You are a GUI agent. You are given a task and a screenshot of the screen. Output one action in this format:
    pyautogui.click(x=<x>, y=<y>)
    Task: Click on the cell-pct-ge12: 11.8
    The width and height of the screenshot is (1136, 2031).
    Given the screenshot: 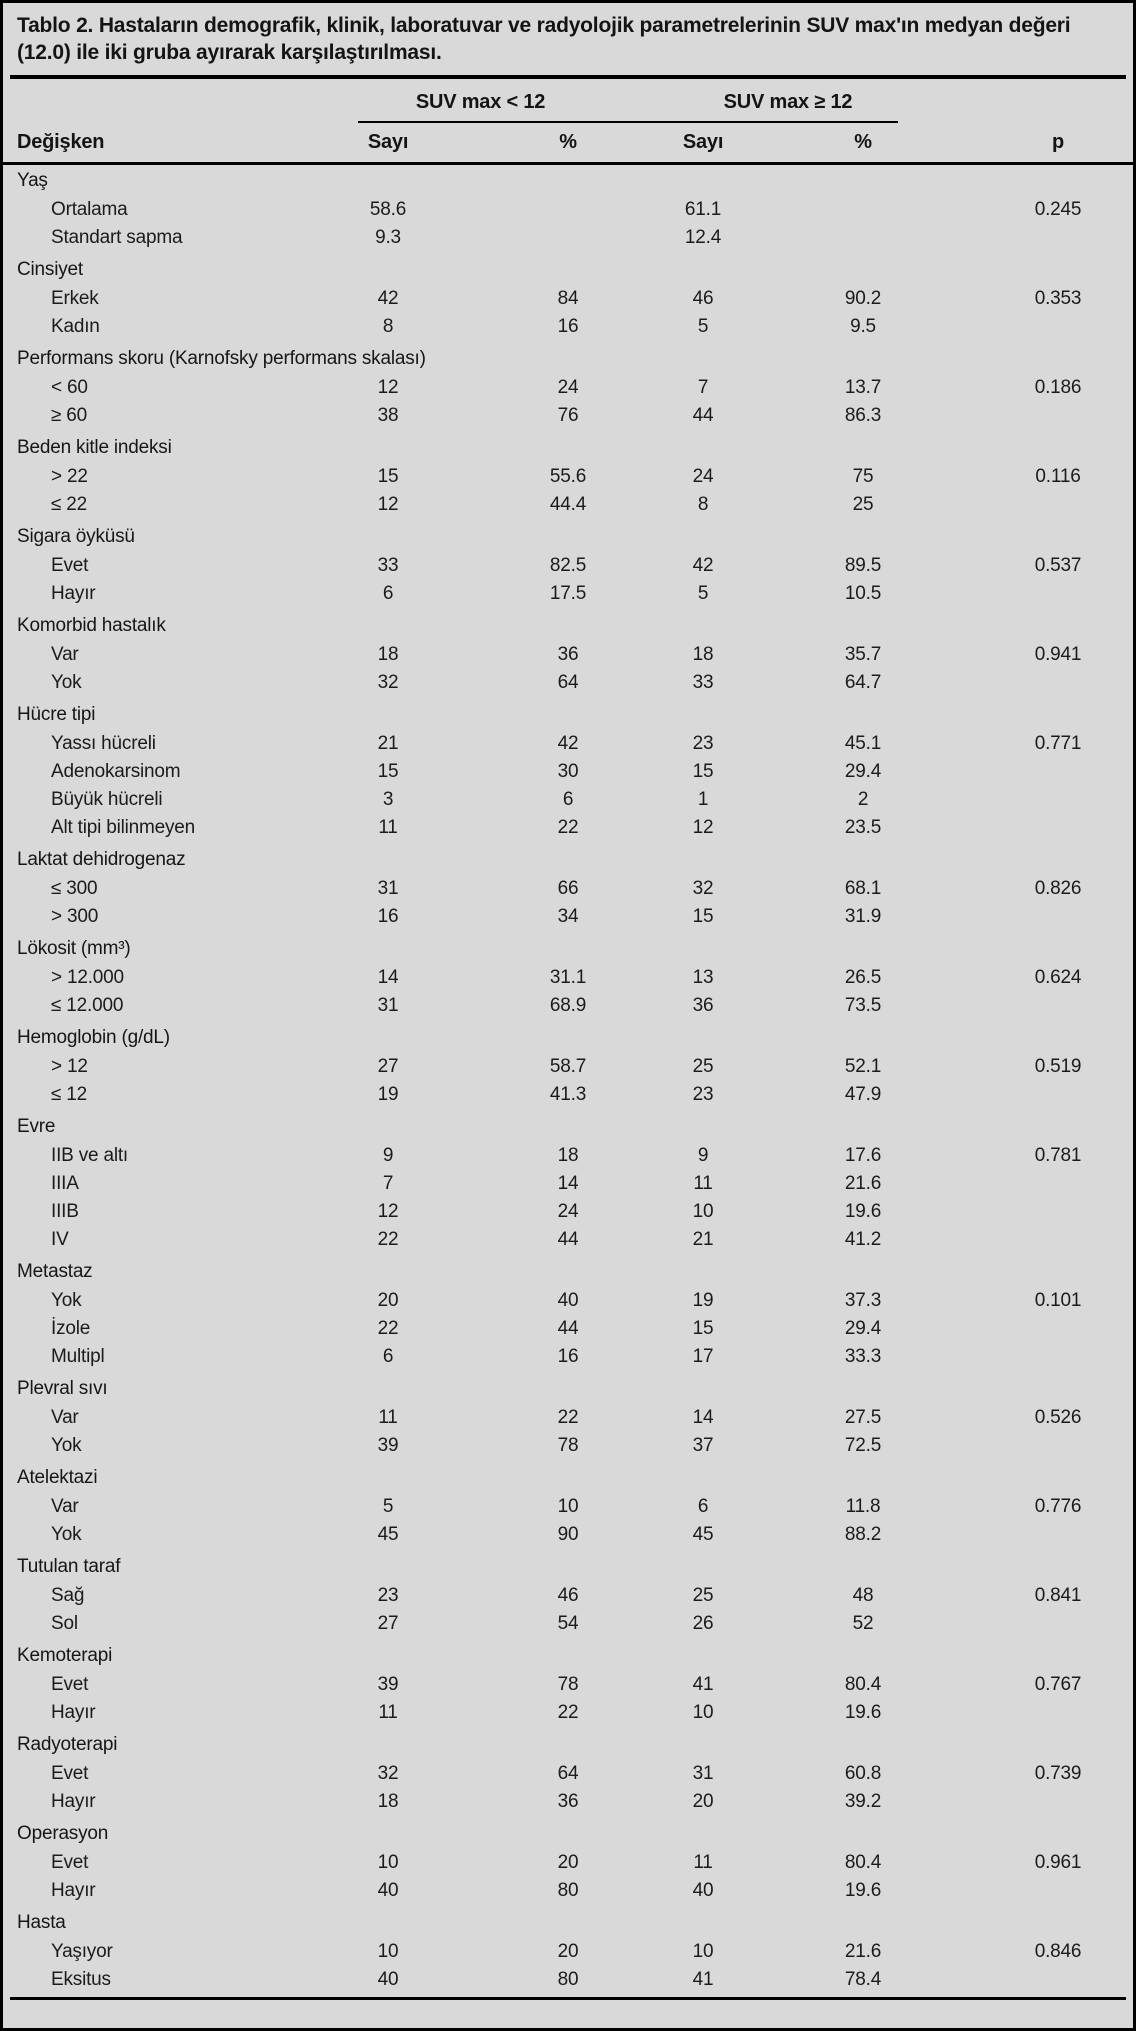 What is the action you would take?
    pyautogui.click(x=863, y=1507)
    